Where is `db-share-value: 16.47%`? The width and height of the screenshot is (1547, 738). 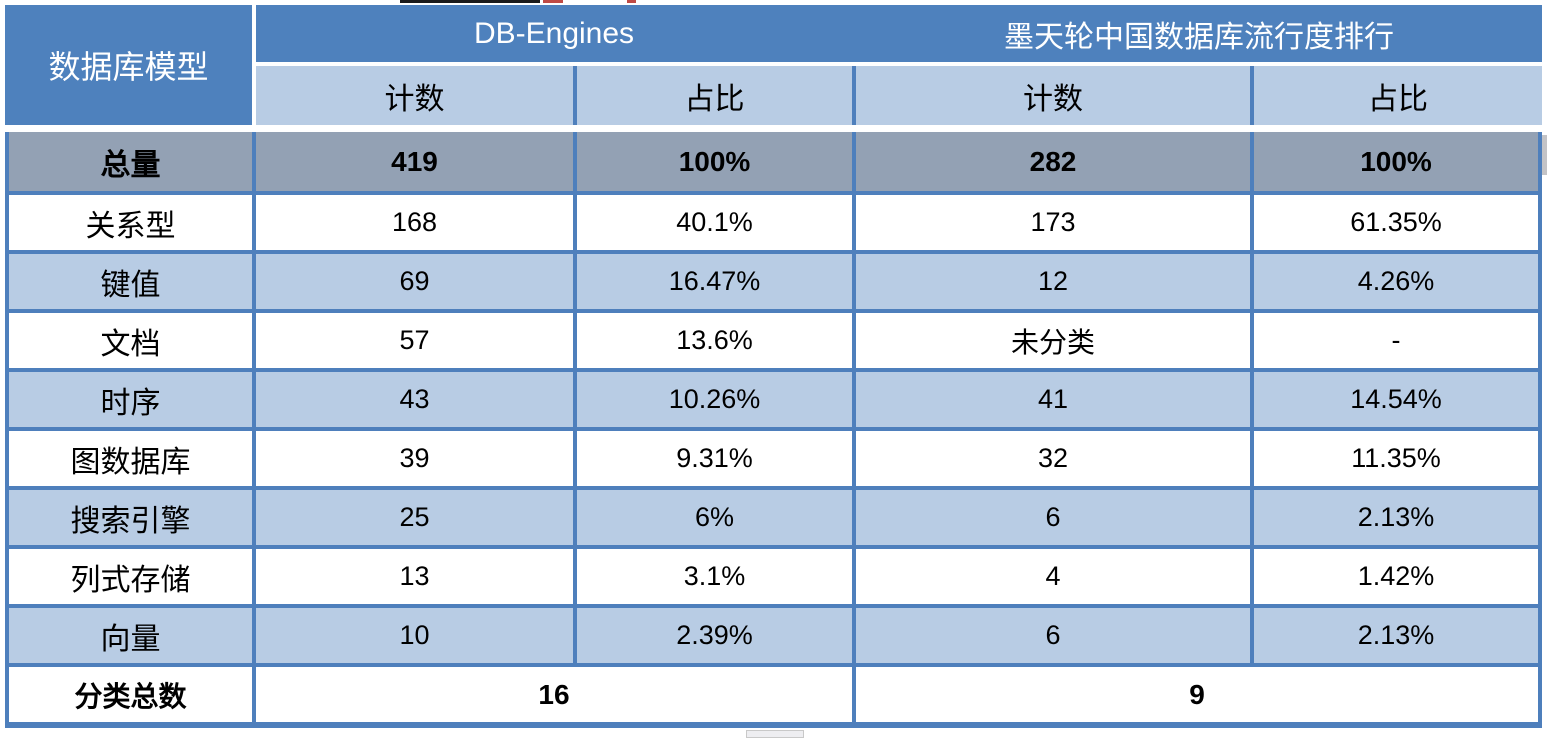 db-share-value: 16.47% is located at coordinates (714, 281).